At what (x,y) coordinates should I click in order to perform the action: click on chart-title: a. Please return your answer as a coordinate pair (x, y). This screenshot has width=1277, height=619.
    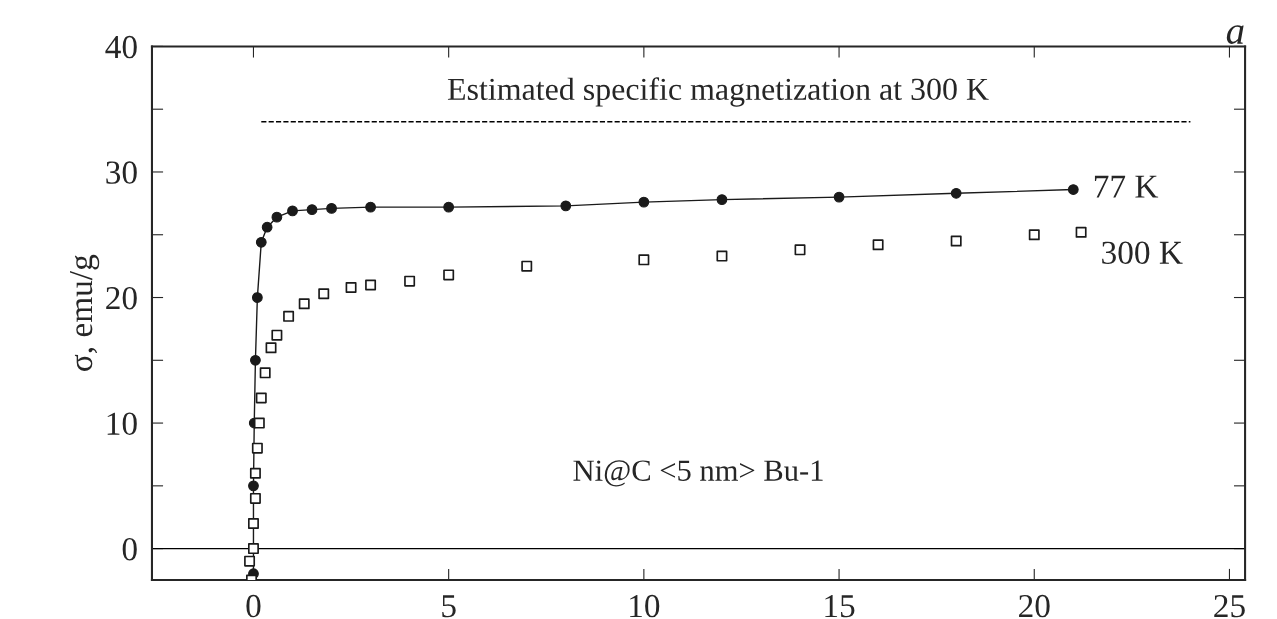
    Looking at the image, I should click on (1235, 35).